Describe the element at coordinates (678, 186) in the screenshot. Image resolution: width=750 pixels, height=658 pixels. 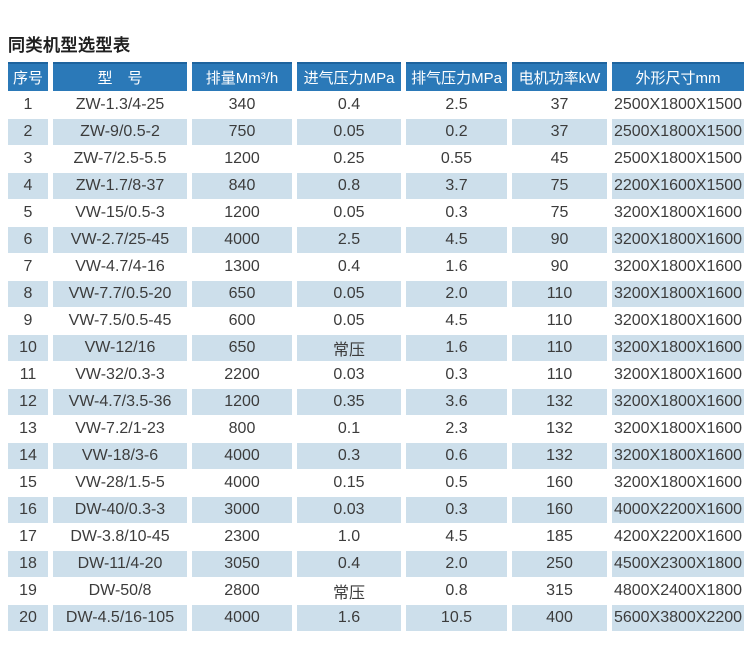
I see `table-cell: 2200X1600X1500` at that location.